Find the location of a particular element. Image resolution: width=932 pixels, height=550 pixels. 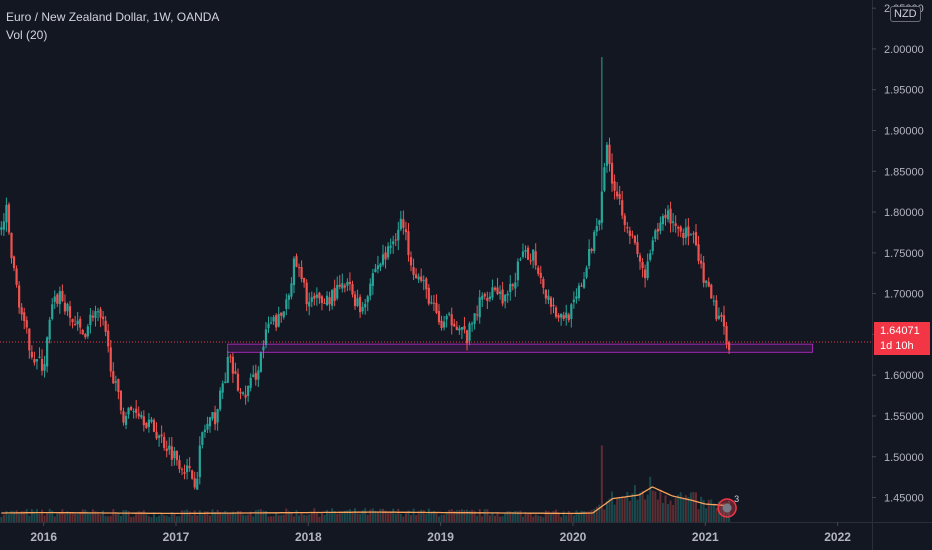

time-axis-tick-label: 2021 is located at coordinates (705, 537).